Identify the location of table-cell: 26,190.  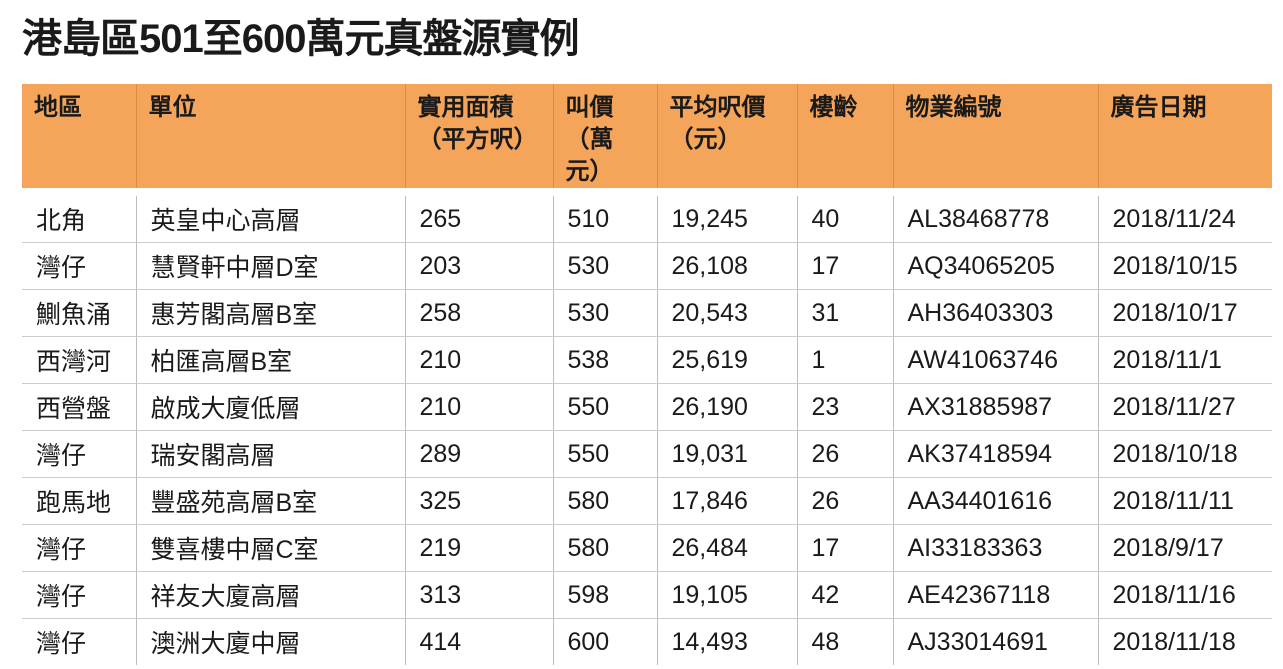
(727, 407).